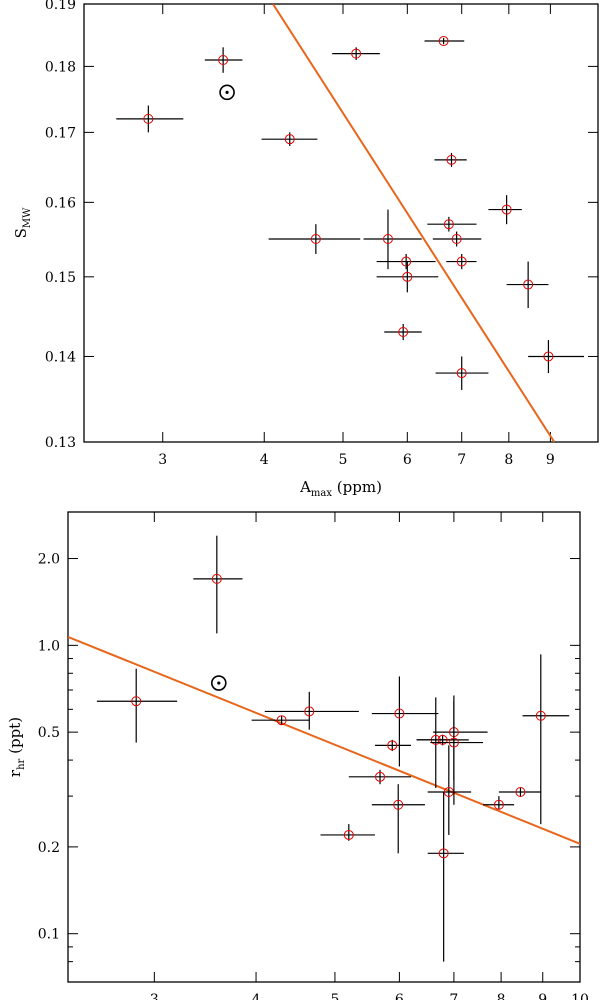  Describe the element at coordinates (461, 460) in the screenshot. I see `x-tick-label: 7` at that location.